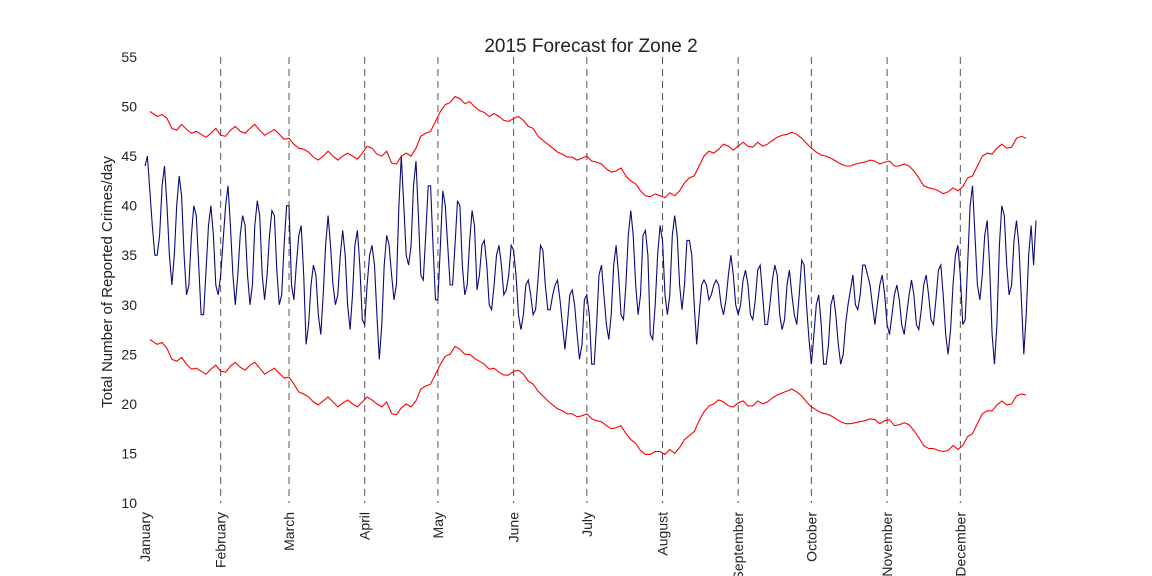 The width and height of the screenshot is (1152, 576). What do you see at coordinates (145, 537) in the screenshot?
I see `month-label: January` at bounding box center [145, 537].